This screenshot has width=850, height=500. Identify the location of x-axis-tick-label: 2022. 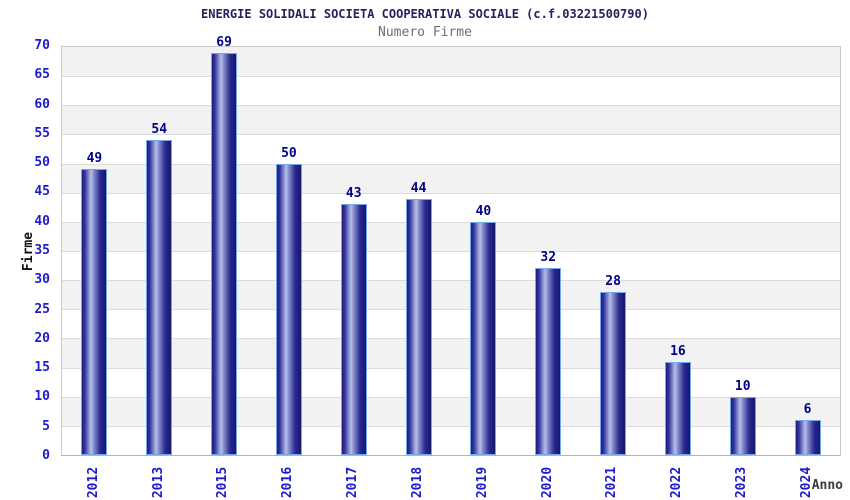
(677, 482).